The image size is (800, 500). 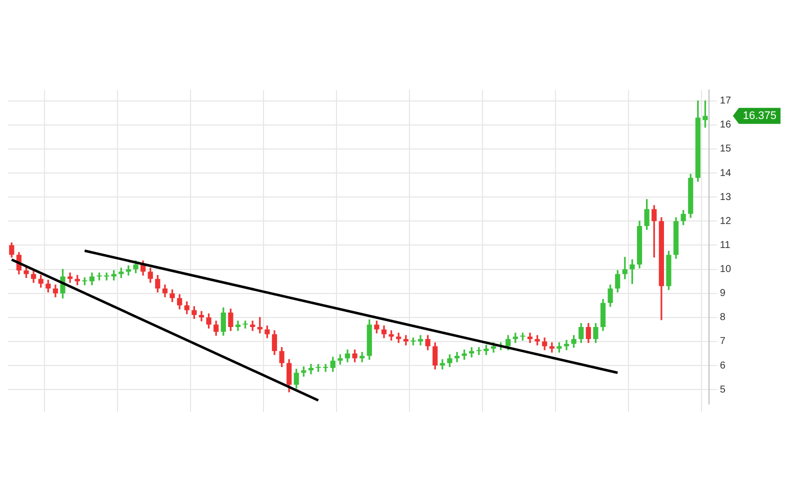 I want to click on y-tick-label: 17, so click(x=726, y=101).